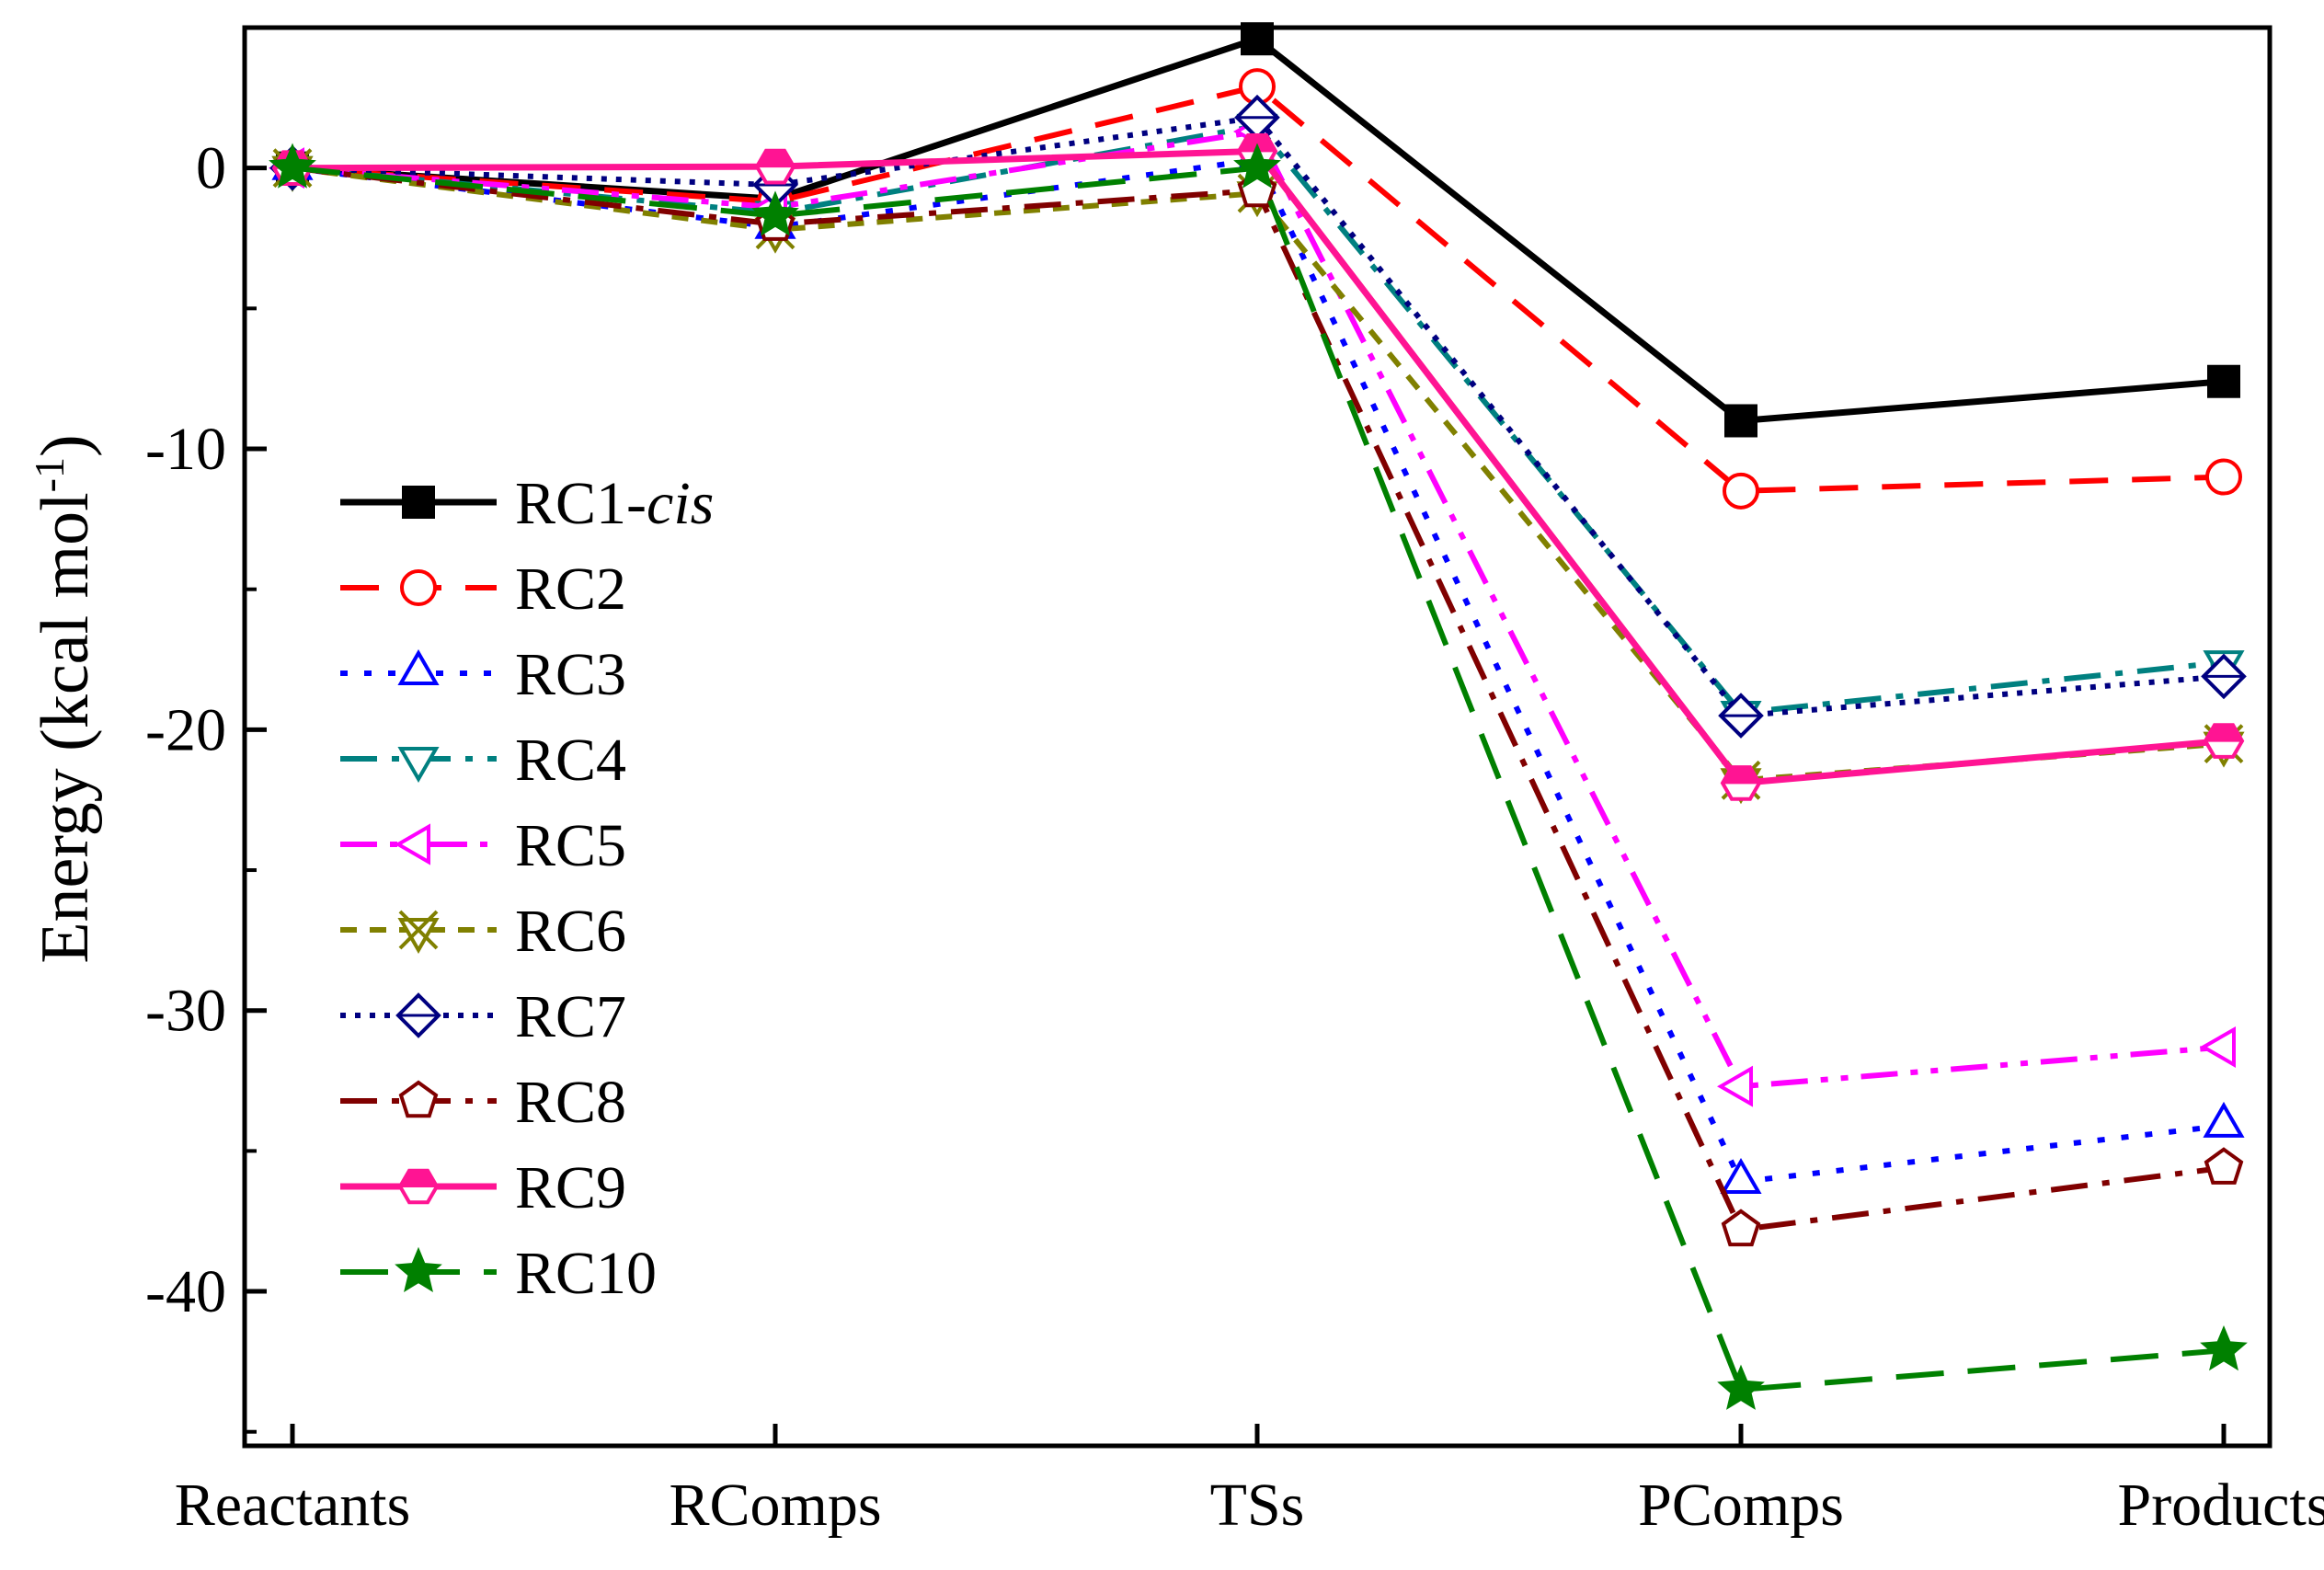 The width and height of the screenshot is (2324, 1570). I want to click on data-point-rc9-products-fill, so click(2224, 733).